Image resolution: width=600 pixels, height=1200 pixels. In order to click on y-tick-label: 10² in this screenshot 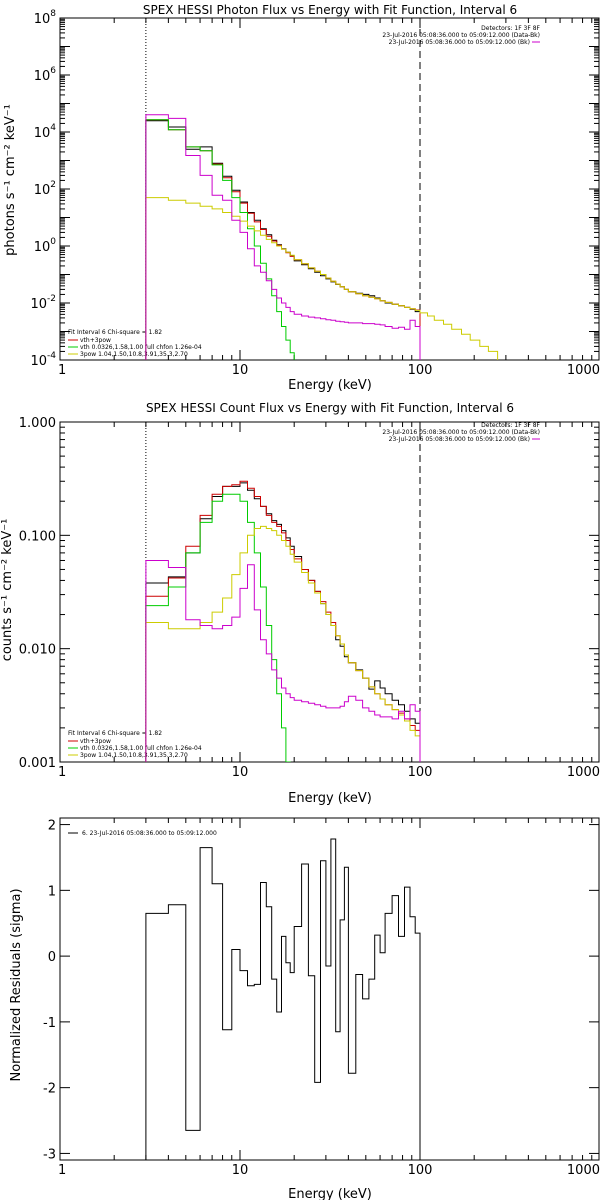, I will do `click(45, 189)`.